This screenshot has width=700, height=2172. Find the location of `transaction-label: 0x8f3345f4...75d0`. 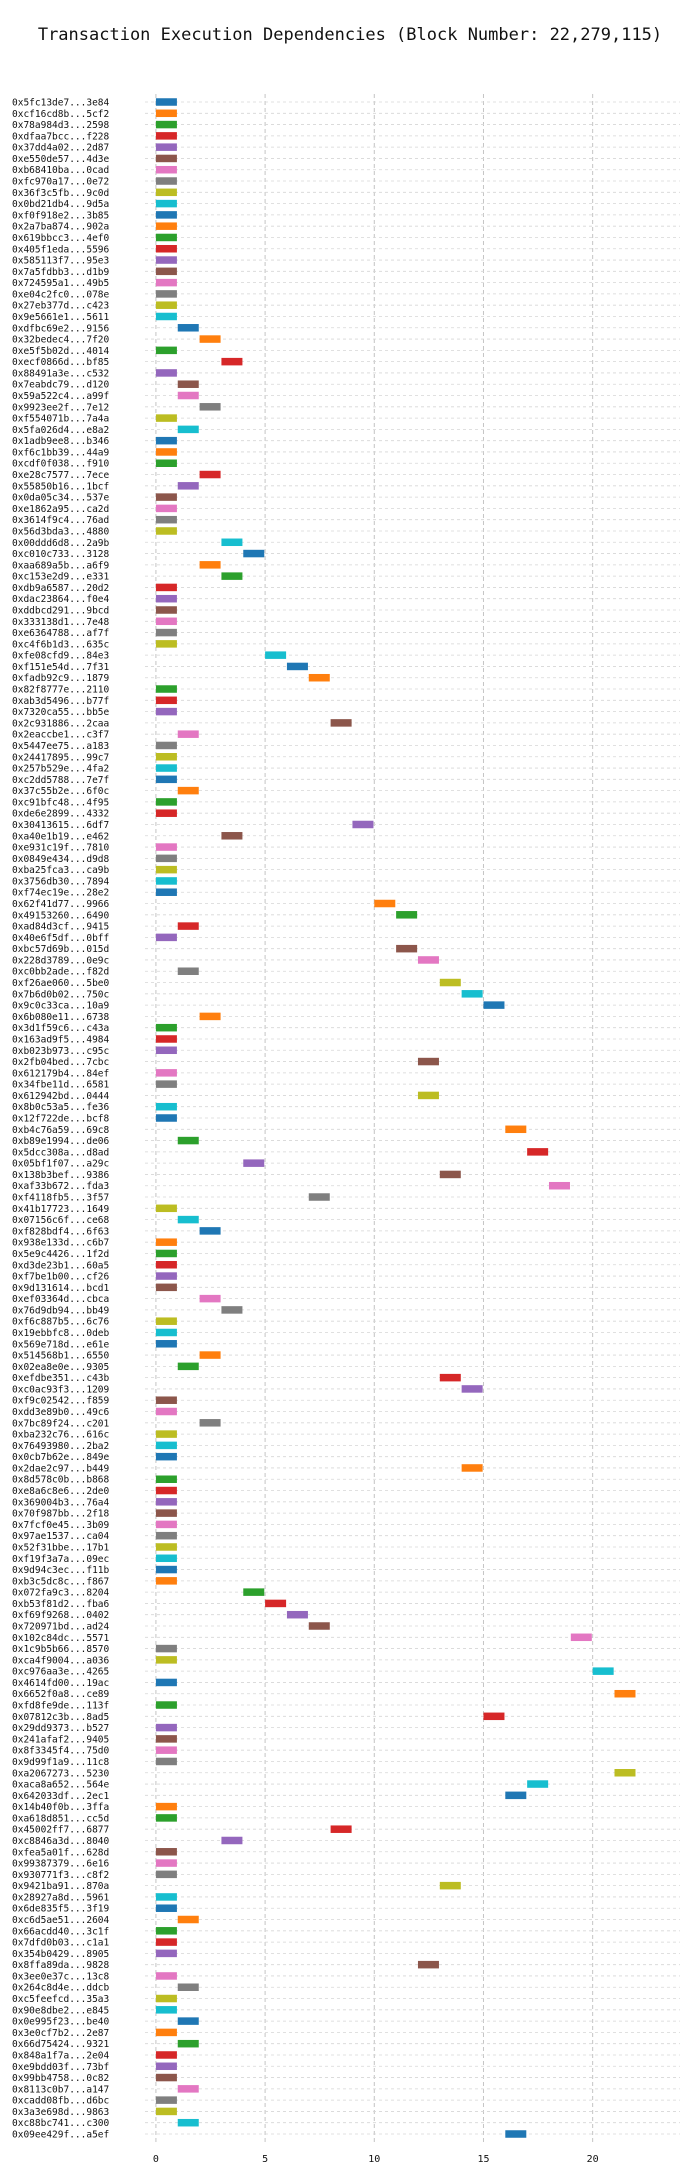

transaction-label: 0x8f3345f4...75d0 is located at coordinates (61, 1751).